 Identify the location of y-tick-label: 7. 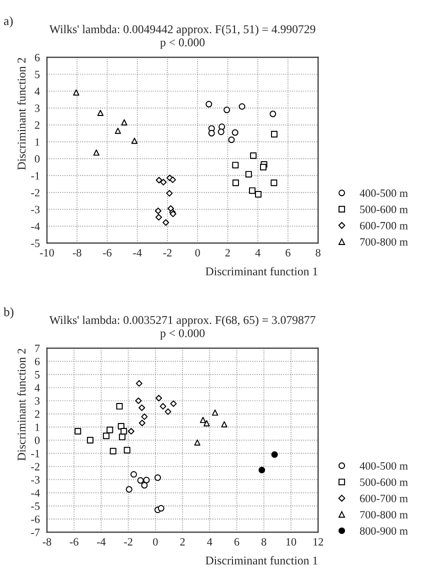
(37, 348).